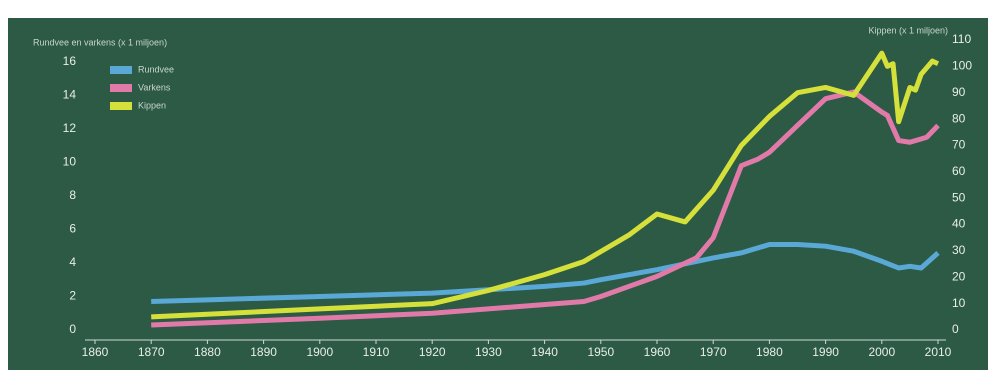  I want to click on y2-axis-label: Kippen (x 1 miljoen), so click(908, 30).